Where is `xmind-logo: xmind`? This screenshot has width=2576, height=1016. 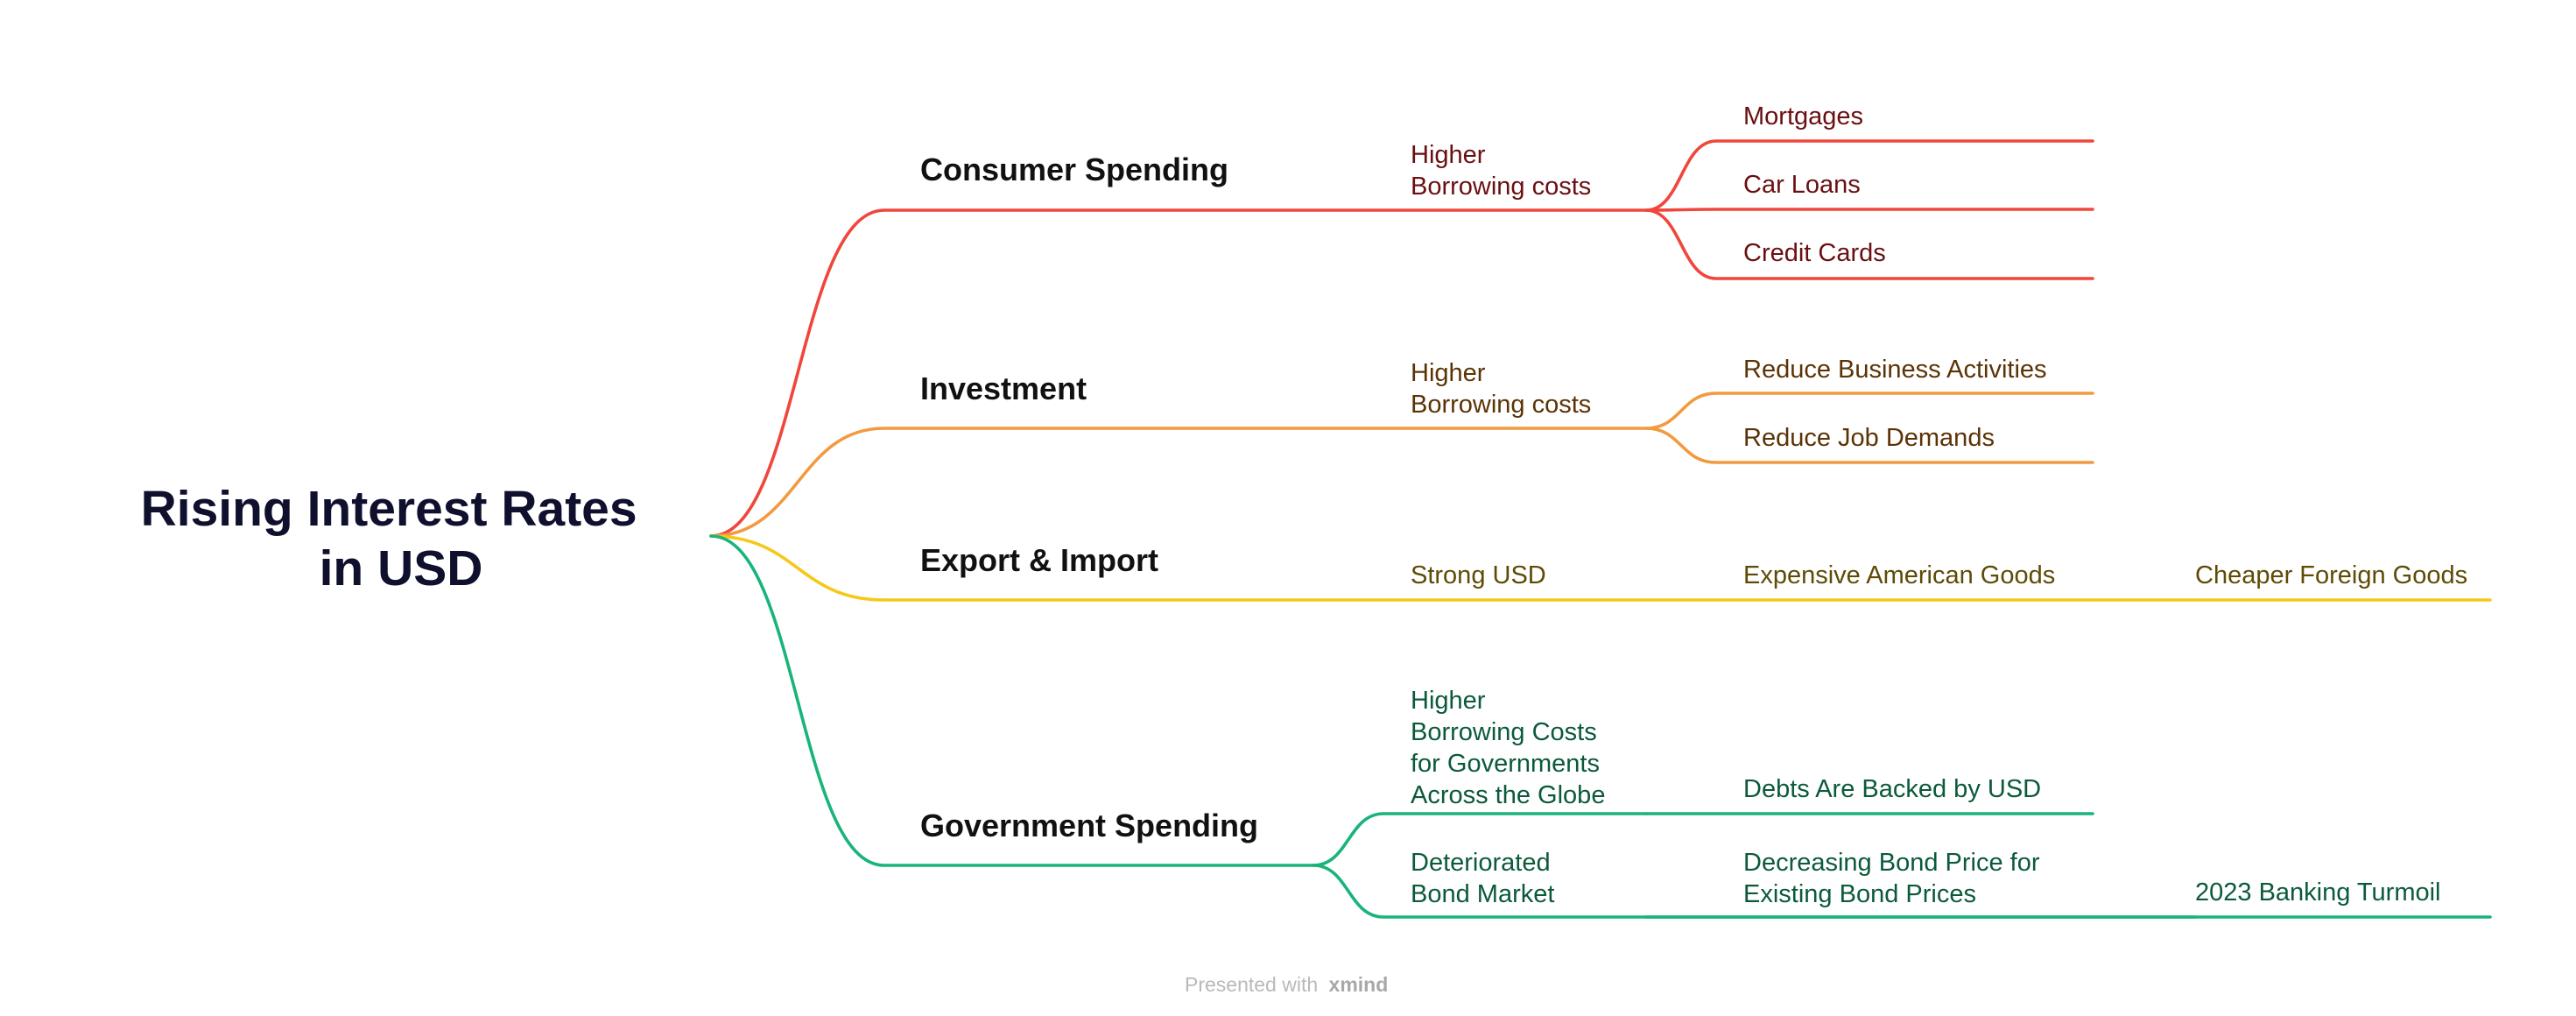 xmind-logo: xmind is located at coordinates (1359, 984).